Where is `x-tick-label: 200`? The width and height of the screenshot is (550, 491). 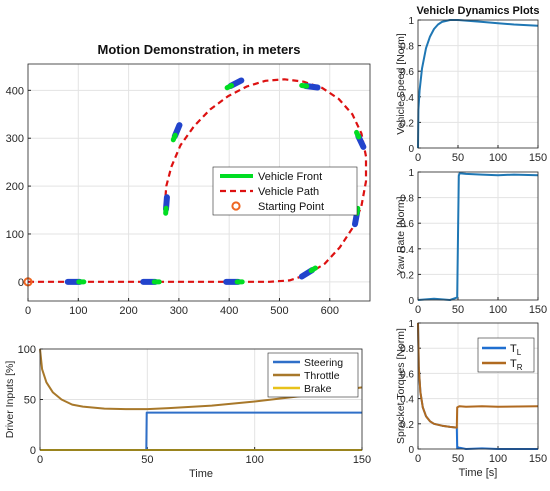
x-tick-label: 200 is located at coordinates (128, 311).